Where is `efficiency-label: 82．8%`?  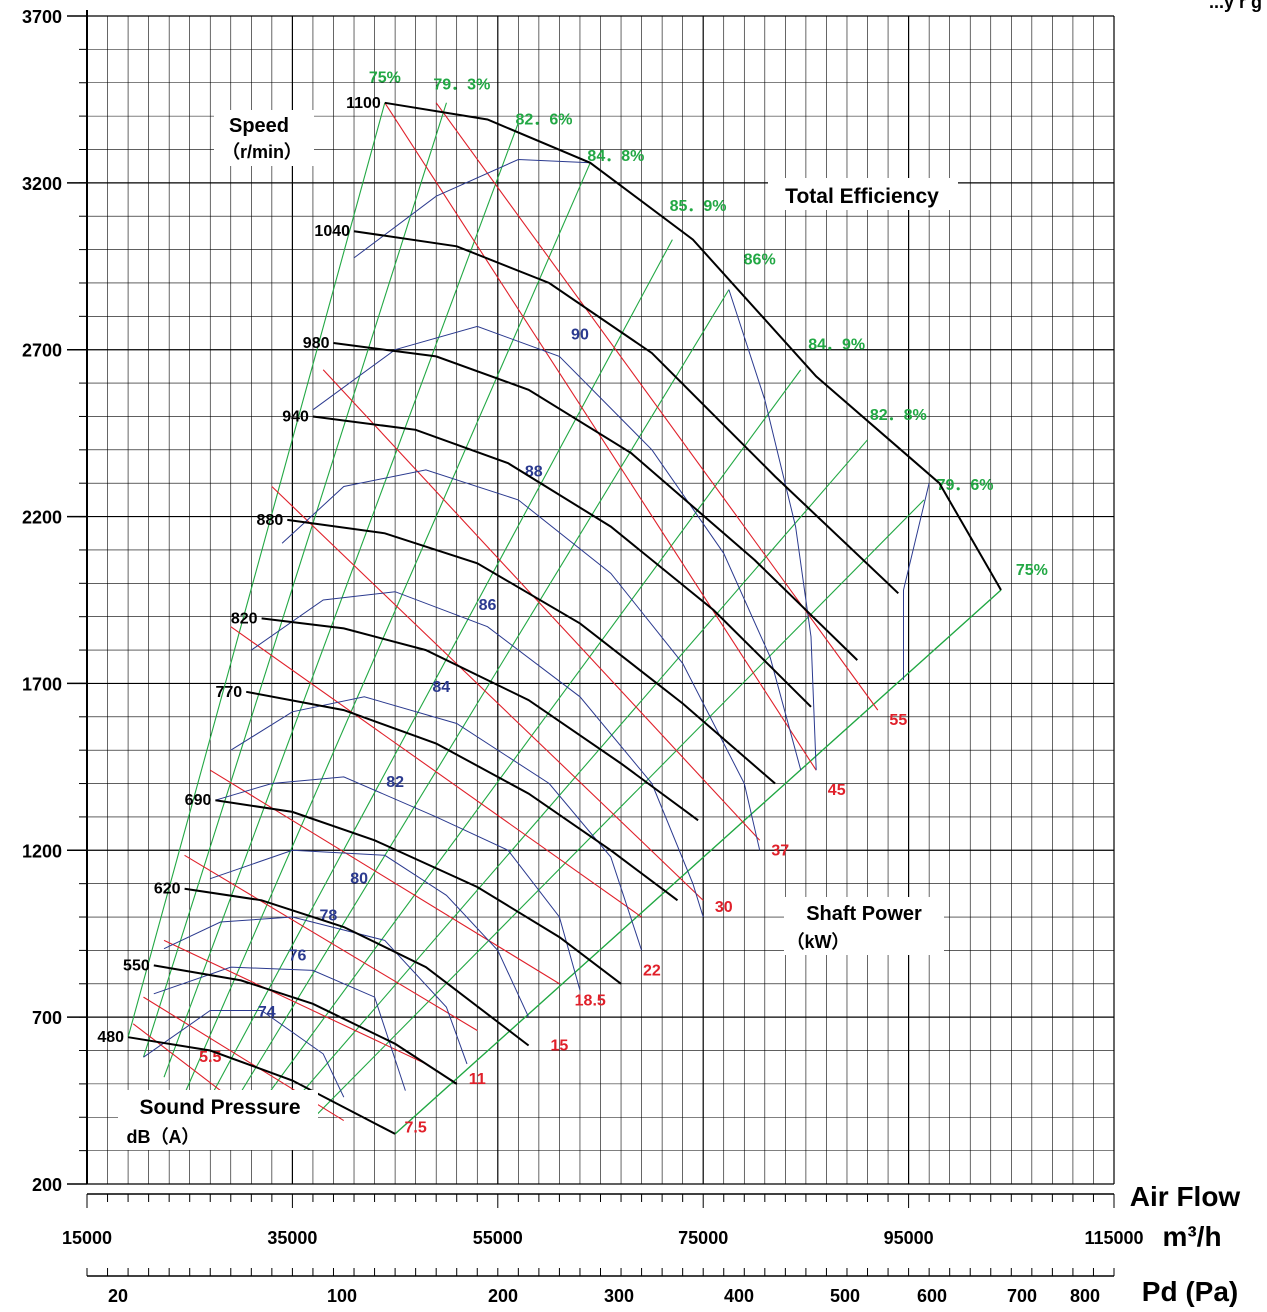 efficiency-label: 82．8% is located at coordinates (898, 415).